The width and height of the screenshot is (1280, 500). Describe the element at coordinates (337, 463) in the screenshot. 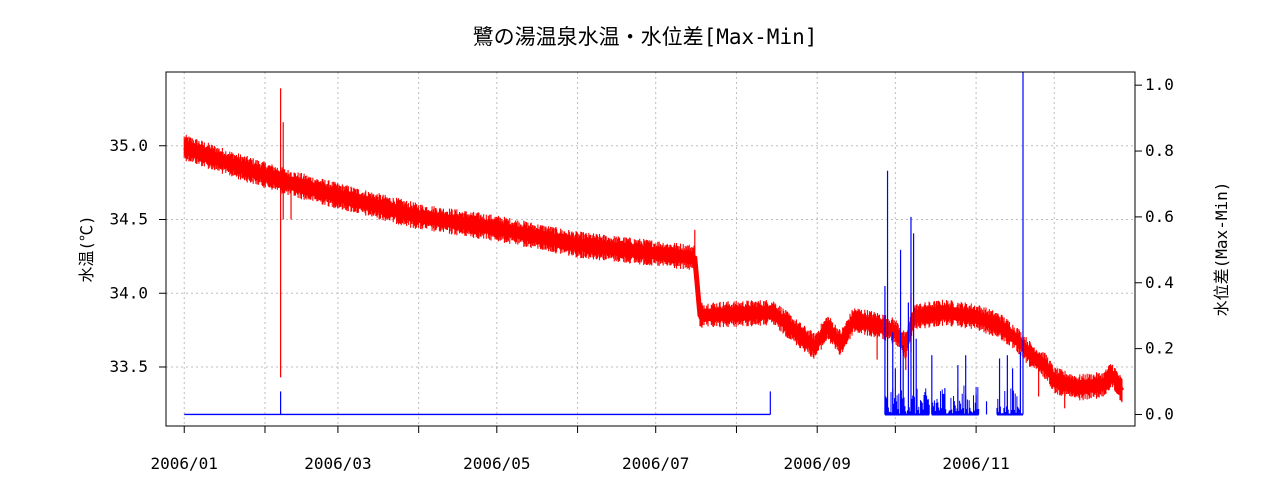

I see `x-tick-label: 2006/03` at that location.